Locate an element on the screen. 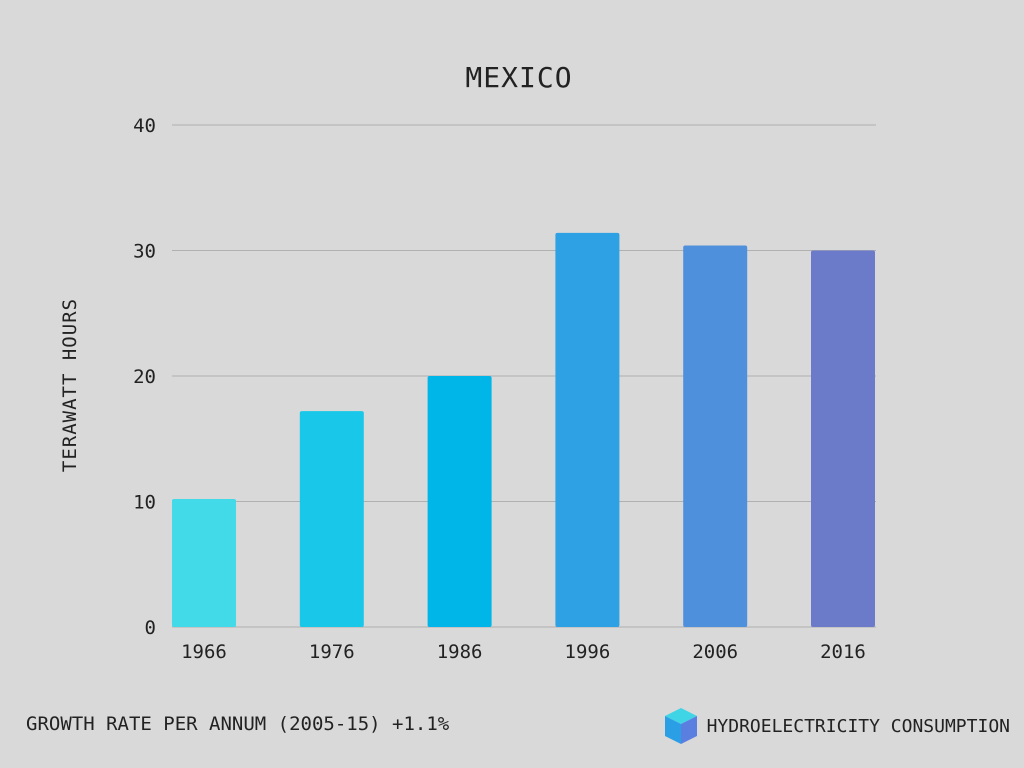  x-tick-label: 2006 is located at coordinates (715, 652).